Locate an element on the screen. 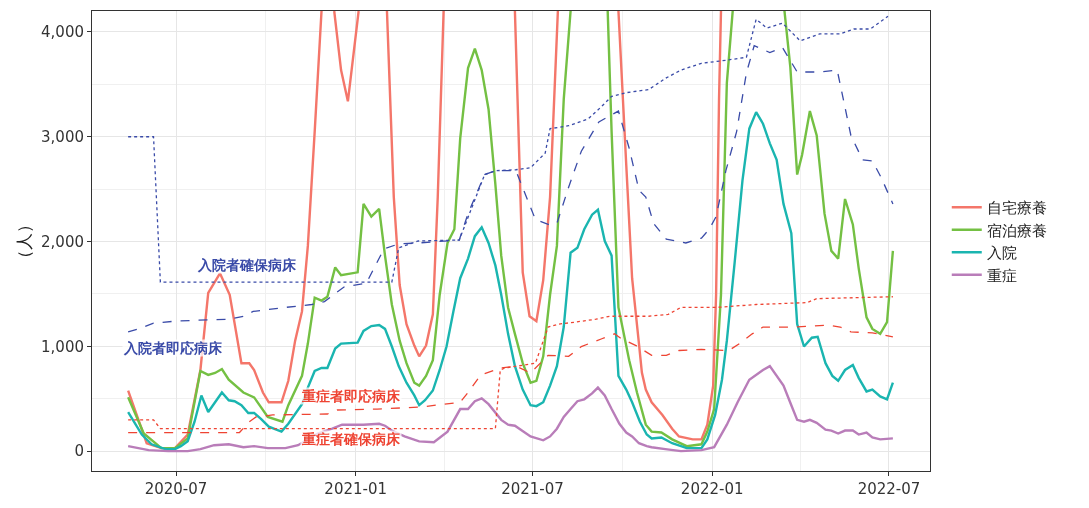 Image resolution: width=1089 pixels, height=508 pixels. x-tick-label: 2022-01 is located at coordinates (712, 489).